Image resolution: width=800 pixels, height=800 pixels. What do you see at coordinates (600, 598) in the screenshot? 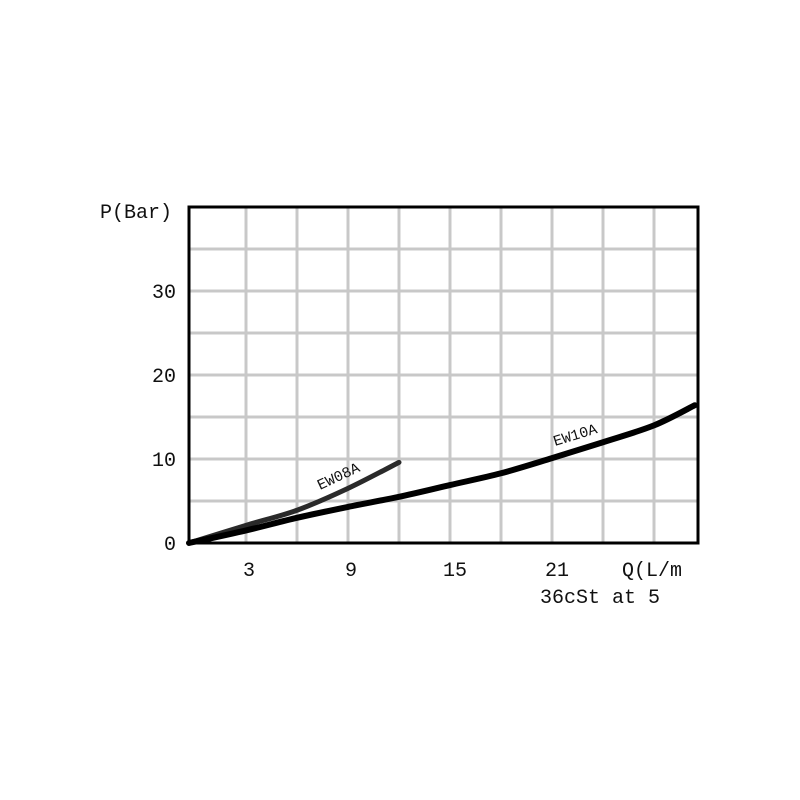
I see `viscosity-note: 36cSt at 5` at bounding box center [600, 598].